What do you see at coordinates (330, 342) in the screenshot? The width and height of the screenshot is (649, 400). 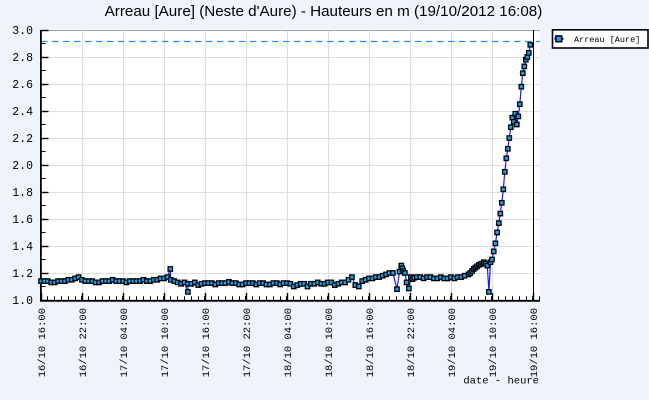 I see `svg-text: 18/10 10:00` at bounding box center [330, 342].